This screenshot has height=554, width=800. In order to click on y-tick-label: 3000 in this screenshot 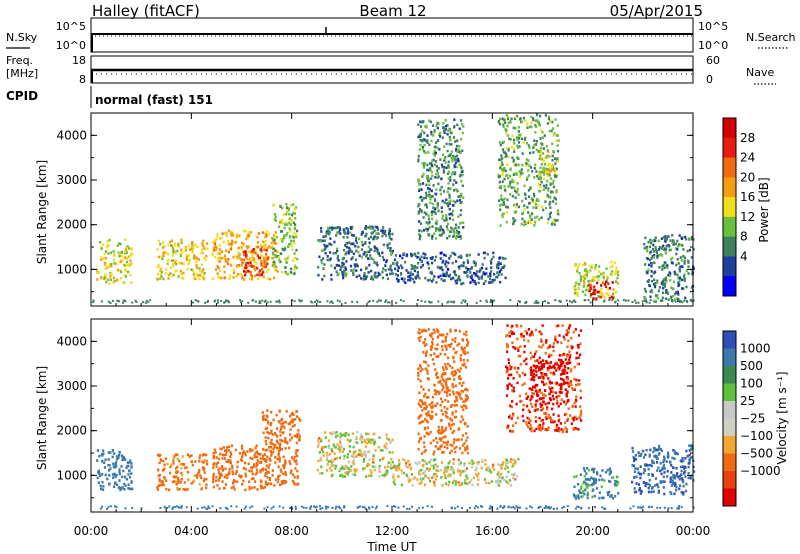, I will do `click(71, 180)`.